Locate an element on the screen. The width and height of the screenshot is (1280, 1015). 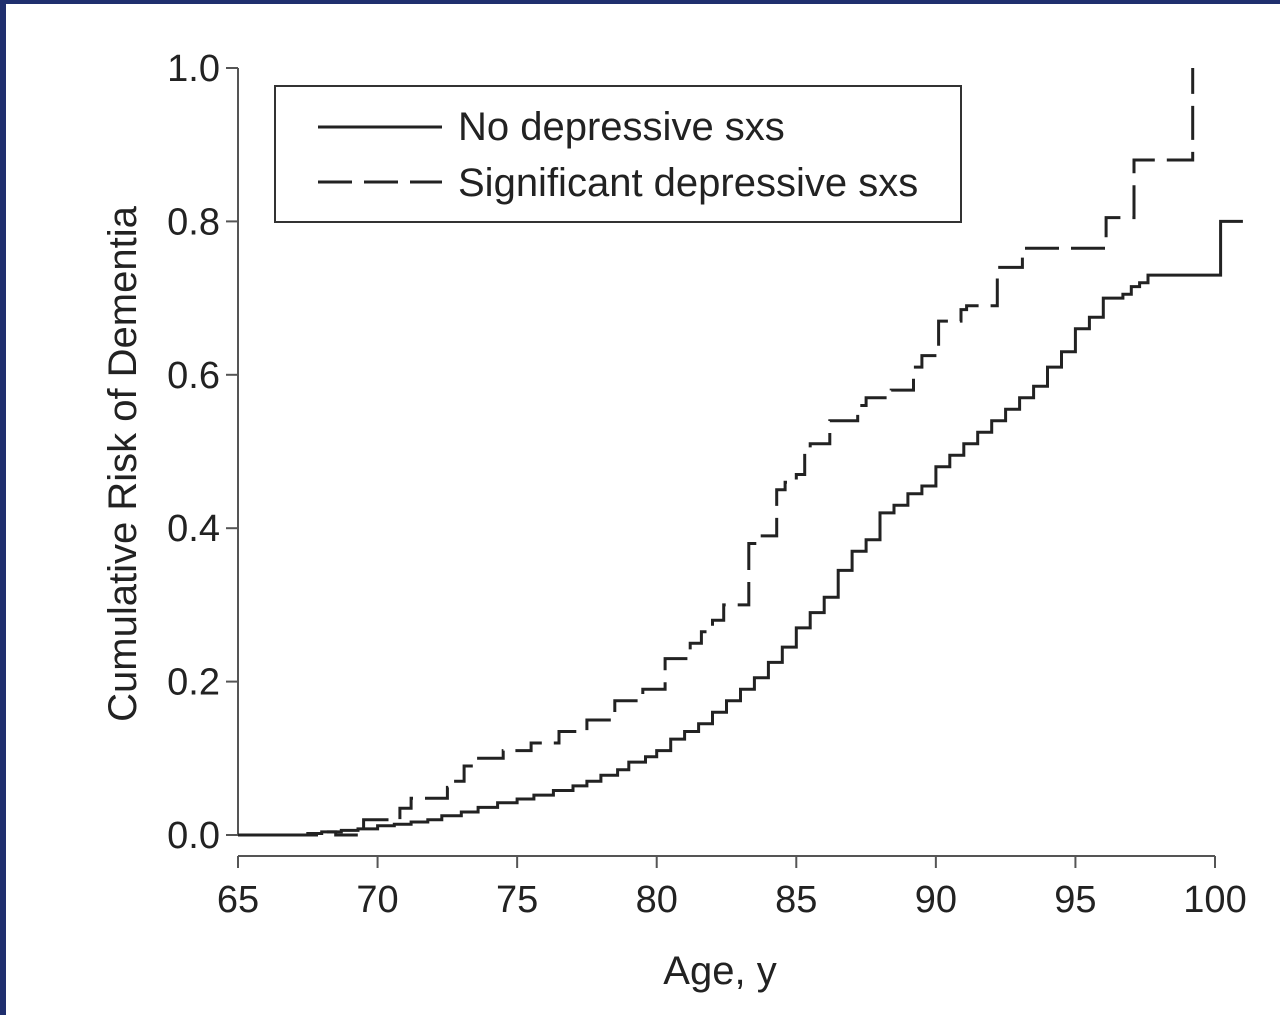
legend-label-significant-depressive: Significant depressive sxs is located at coordinates (688, 183).